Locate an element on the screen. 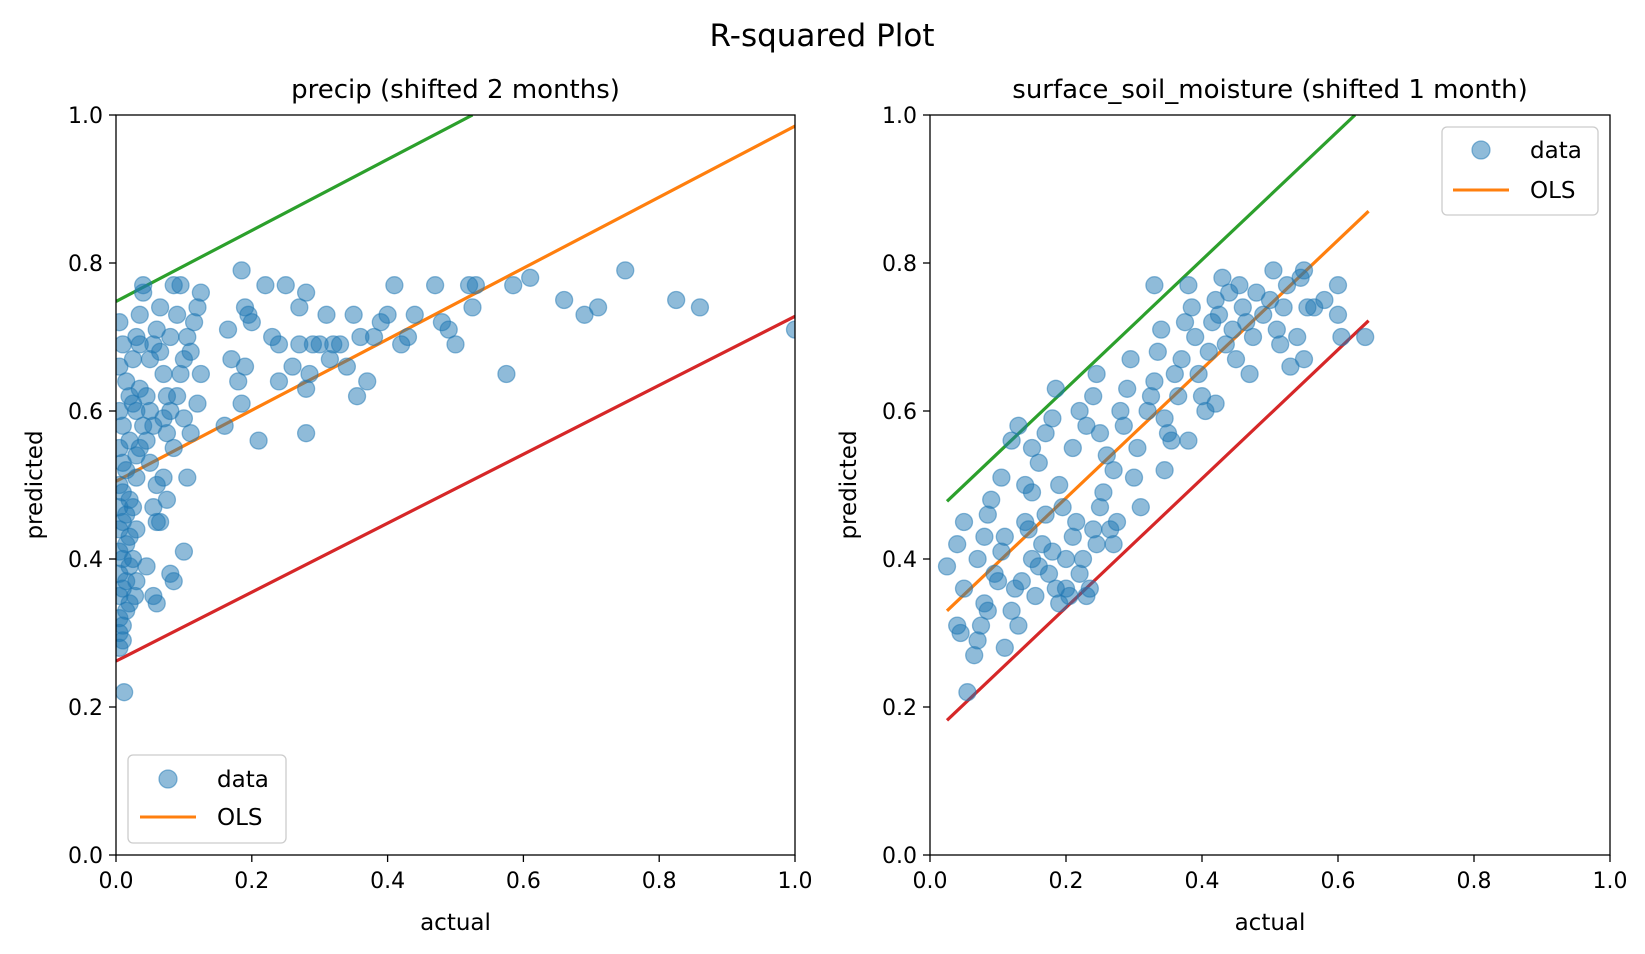  precip-y-tick-label: 0.0 is located at coordinates (85, 856).